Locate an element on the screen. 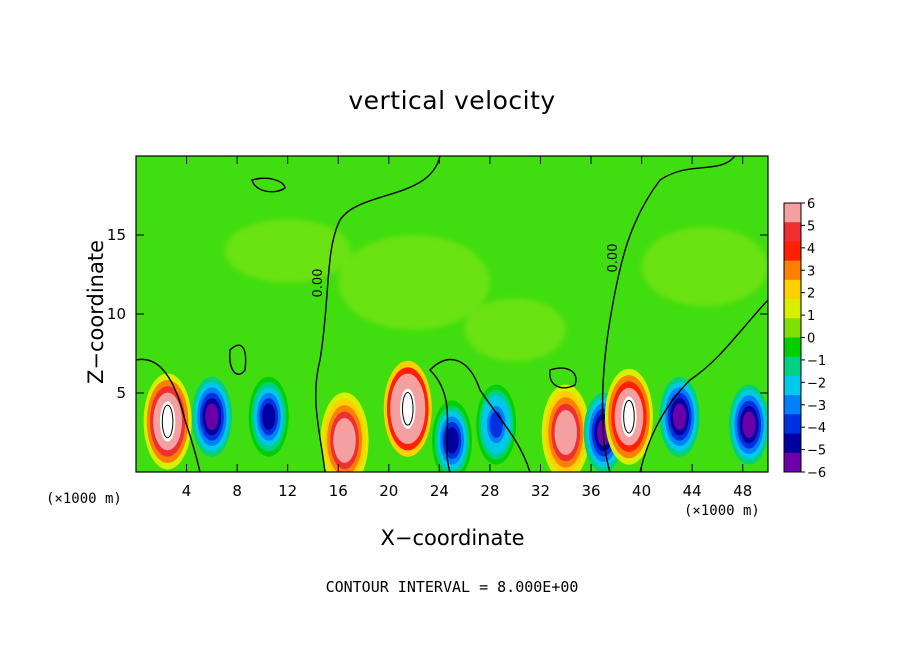  y-tick-label: 5 is located at coordinates (121, 393).